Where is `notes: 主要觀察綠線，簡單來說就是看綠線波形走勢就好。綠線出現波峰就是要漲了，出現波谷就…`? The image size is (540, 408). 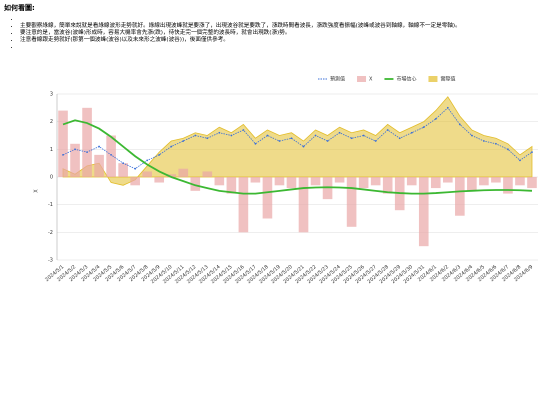 notes: 主要觀察綠線，簡單來說就是看綠線波形走勢就好。綠線出現波峰就是要漲了，出現波谷就… is located at coordinates (270, 33).